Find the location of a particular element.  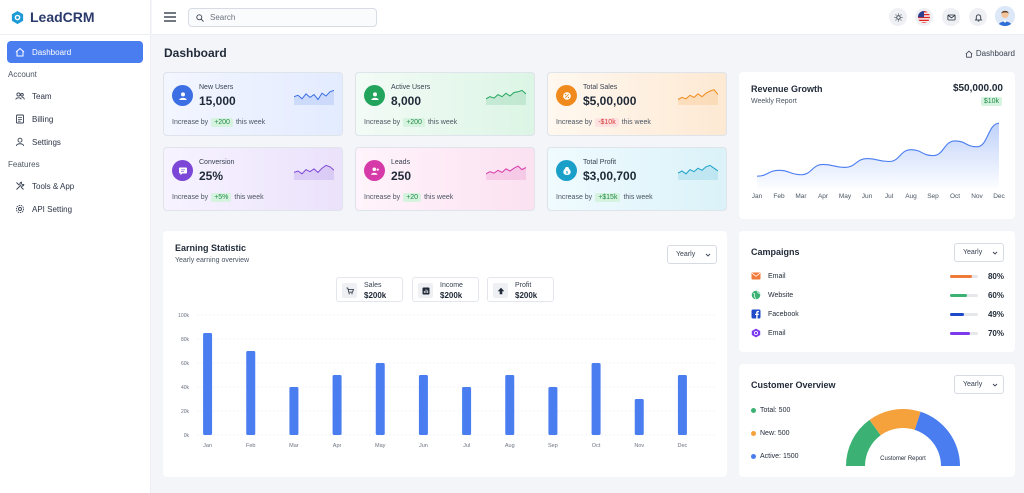

search-box is located at coordinates (282, 17).